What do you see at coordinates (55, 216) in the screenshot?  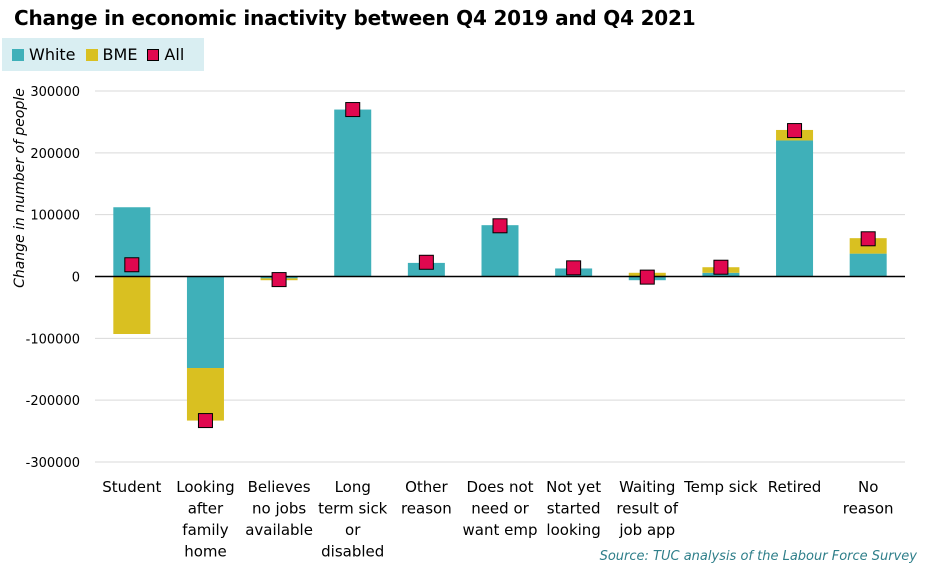 I see `y-tick-label: 100000` at bounding box center [55, 216].